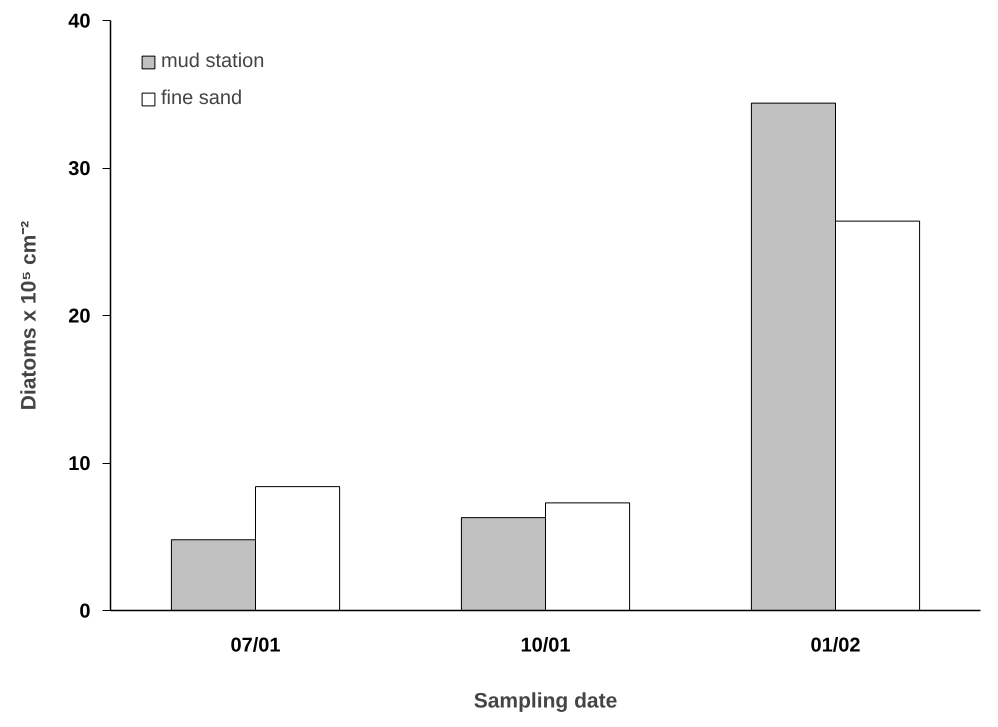 The height and width of the screenshot is (727, 998). I want to click on legend-label: fine sand, so click(201, 98).